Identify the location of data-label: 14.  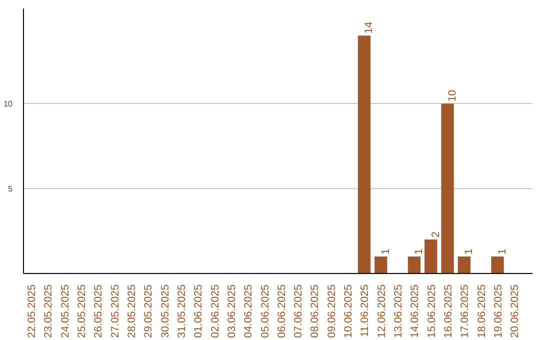
(369, 28).